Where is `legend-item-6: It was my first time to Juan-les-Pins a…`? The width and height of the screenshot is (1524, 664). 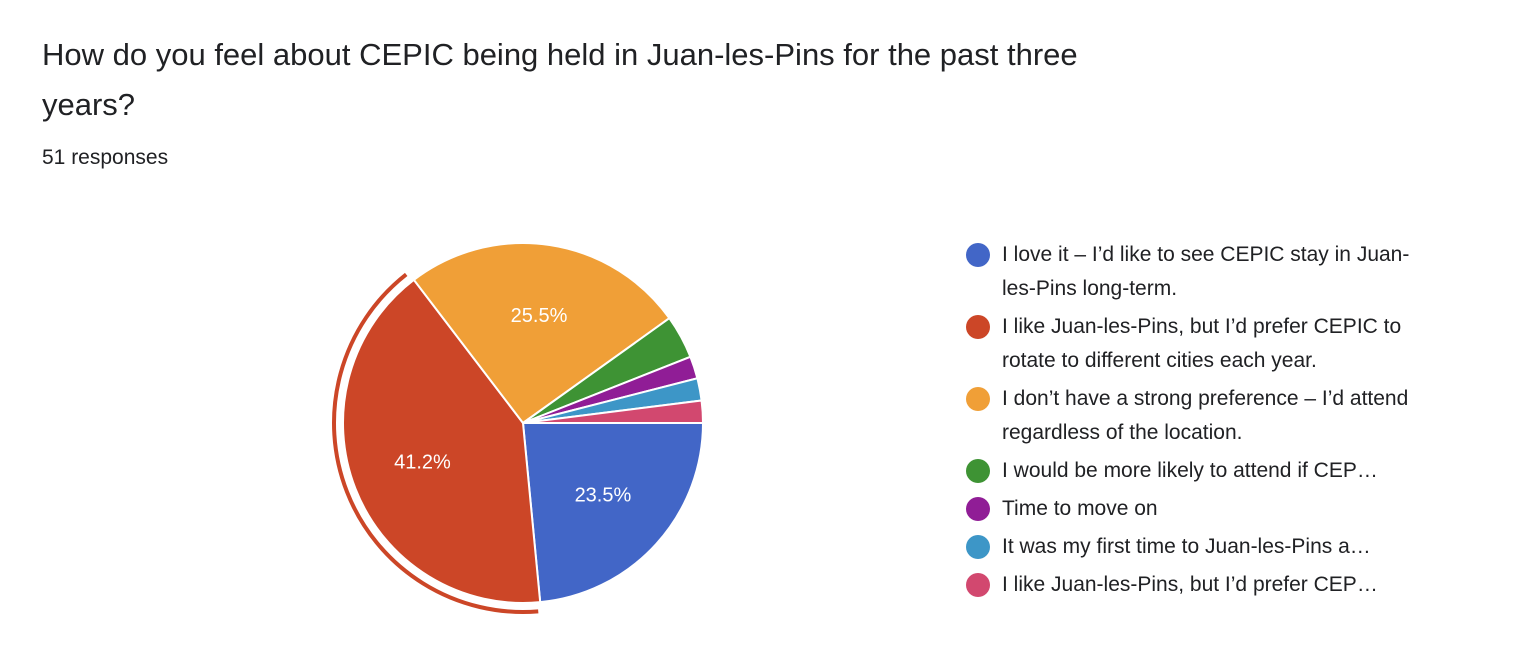 legend-item-6: It was my first time to Juan-les-Pins a… is located at coordinates (1236, 547).